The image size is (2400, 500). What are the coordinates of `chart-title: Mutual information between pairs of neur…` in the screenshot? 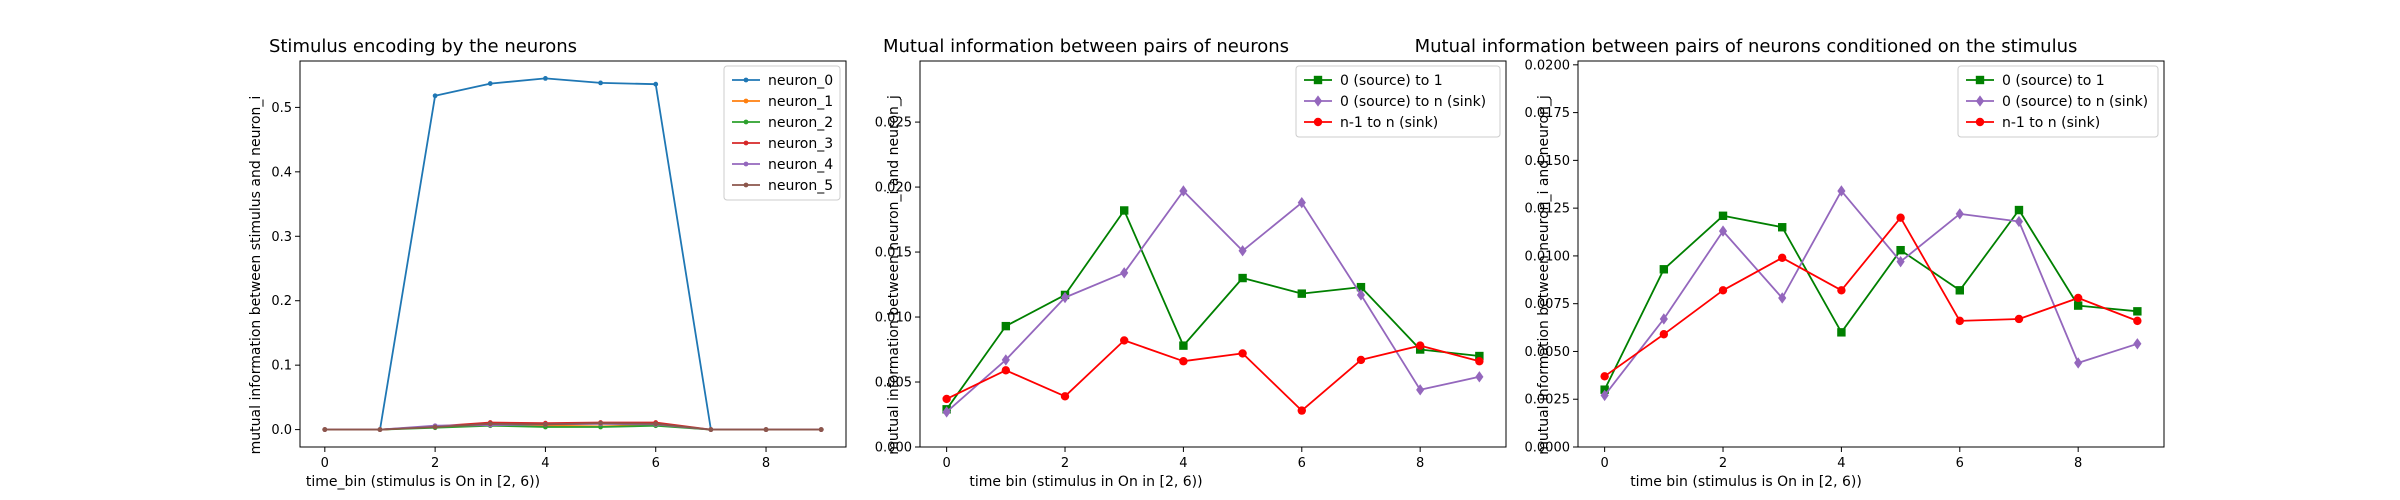 It's located at (1086, 46).